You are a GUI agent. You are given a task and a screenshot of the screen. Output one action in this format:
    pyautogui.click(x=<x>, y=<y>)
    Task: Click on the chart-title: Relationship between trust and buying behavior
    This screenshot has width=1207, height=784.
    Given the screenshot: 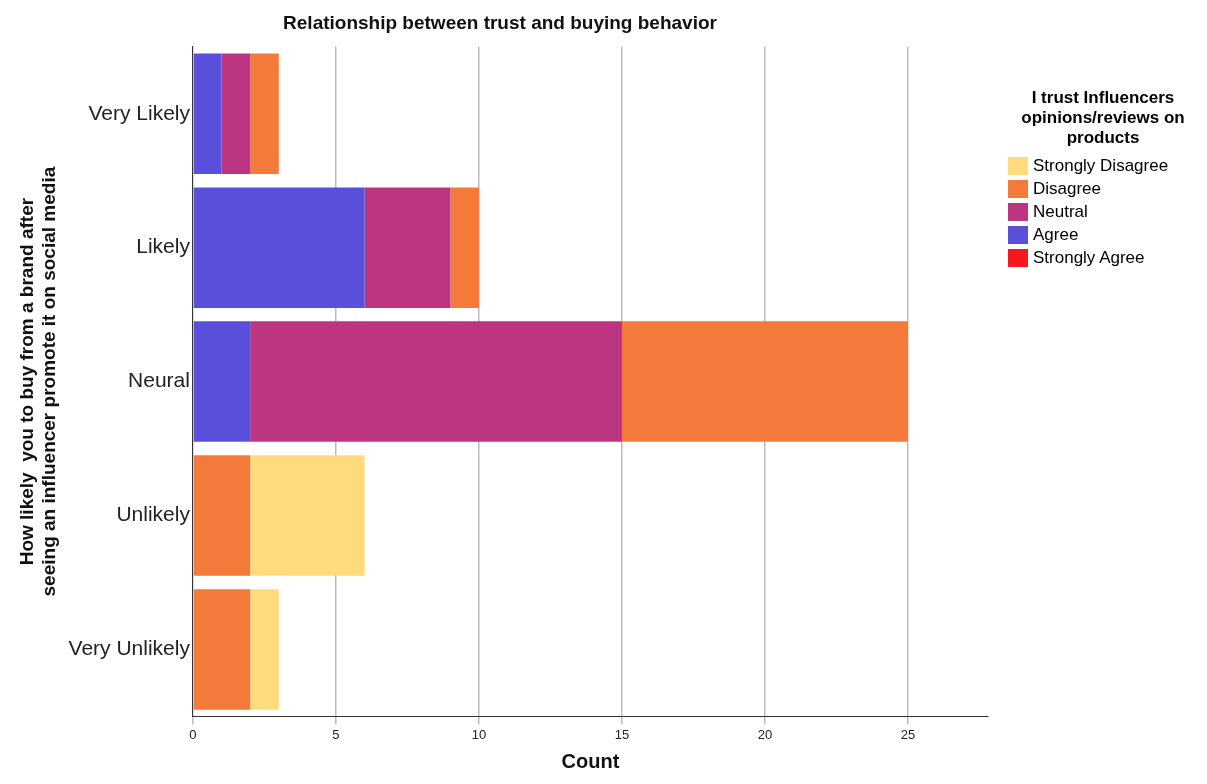 What is the action you would take?
    pyautogui.click(x=500, y=22)
    